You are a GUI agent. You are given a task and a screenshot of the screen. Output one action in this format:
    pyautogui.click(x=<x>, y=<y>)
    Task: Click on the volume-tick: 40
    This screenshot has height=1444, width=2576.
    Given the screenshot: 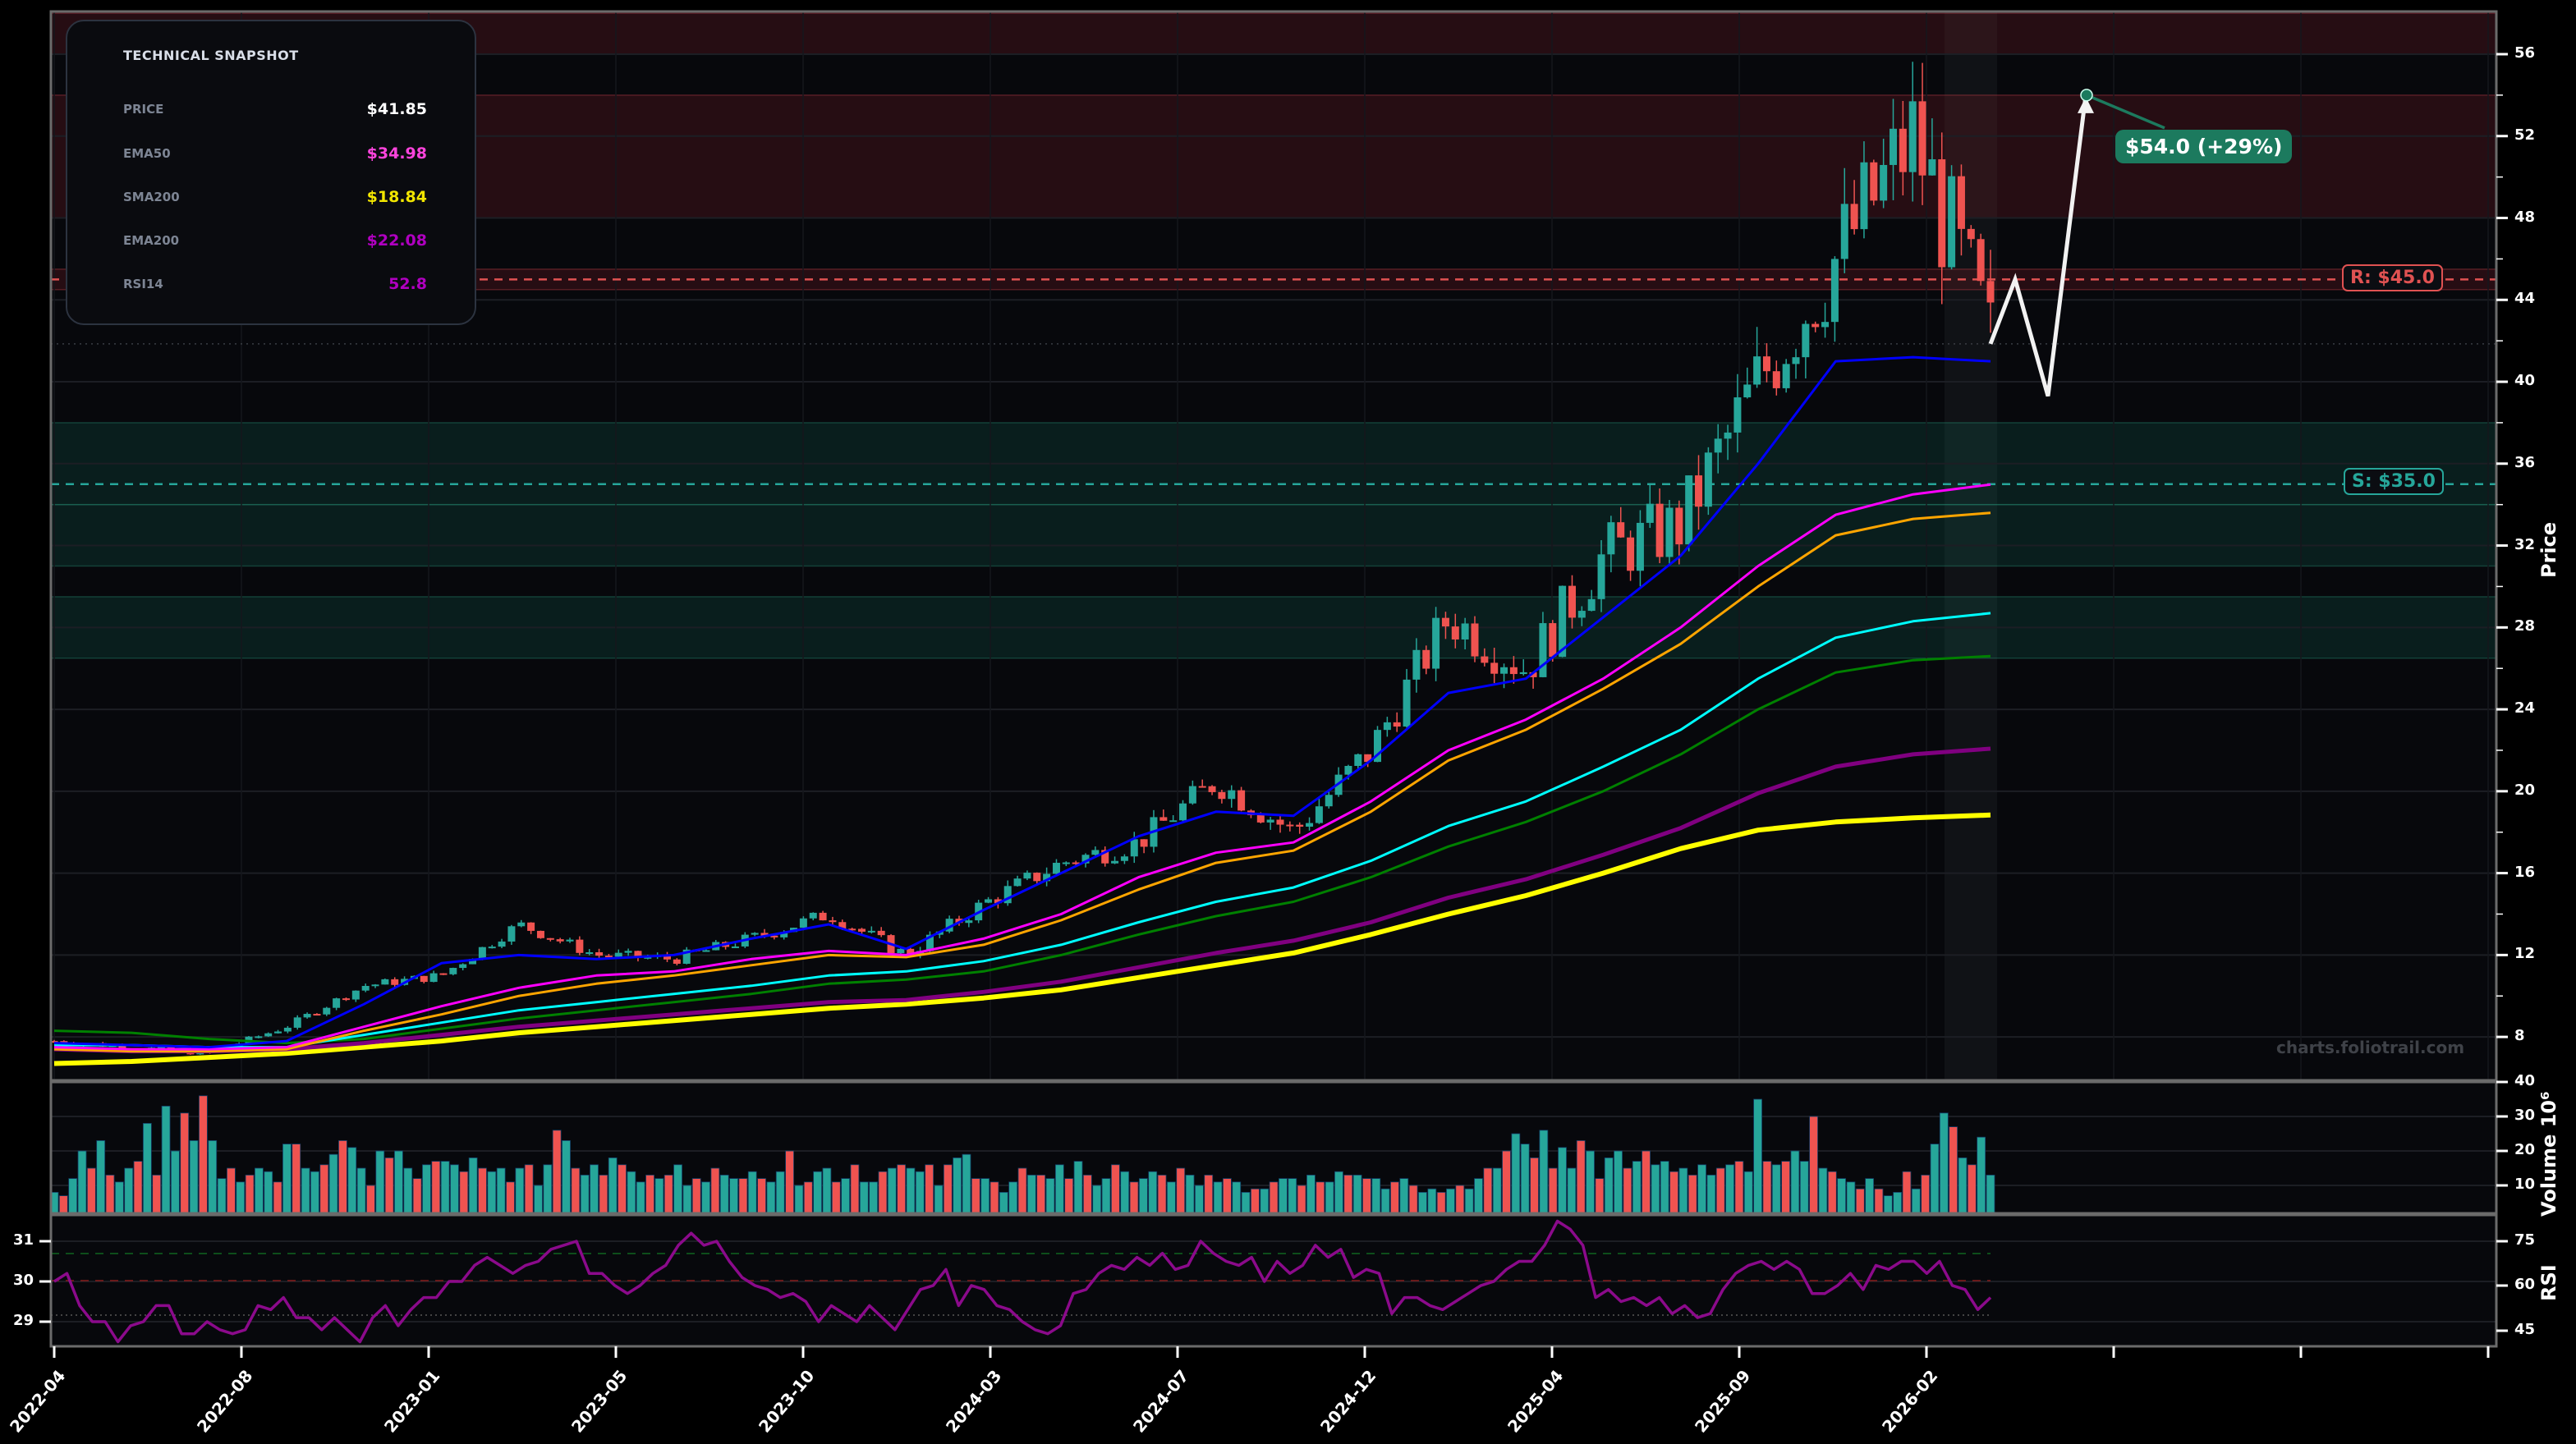 What is the action you would take?
    pyautogui.click(x=2525, y=1080)
    